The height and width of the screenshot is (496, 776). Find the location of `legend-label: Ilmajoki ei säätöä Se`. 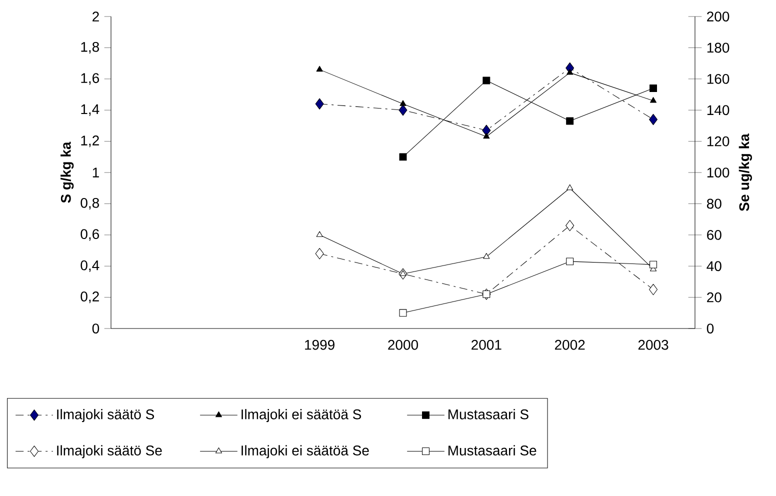

legend-label: Ilmajoki ei säätöä Se is located at coordinates (305, 451).